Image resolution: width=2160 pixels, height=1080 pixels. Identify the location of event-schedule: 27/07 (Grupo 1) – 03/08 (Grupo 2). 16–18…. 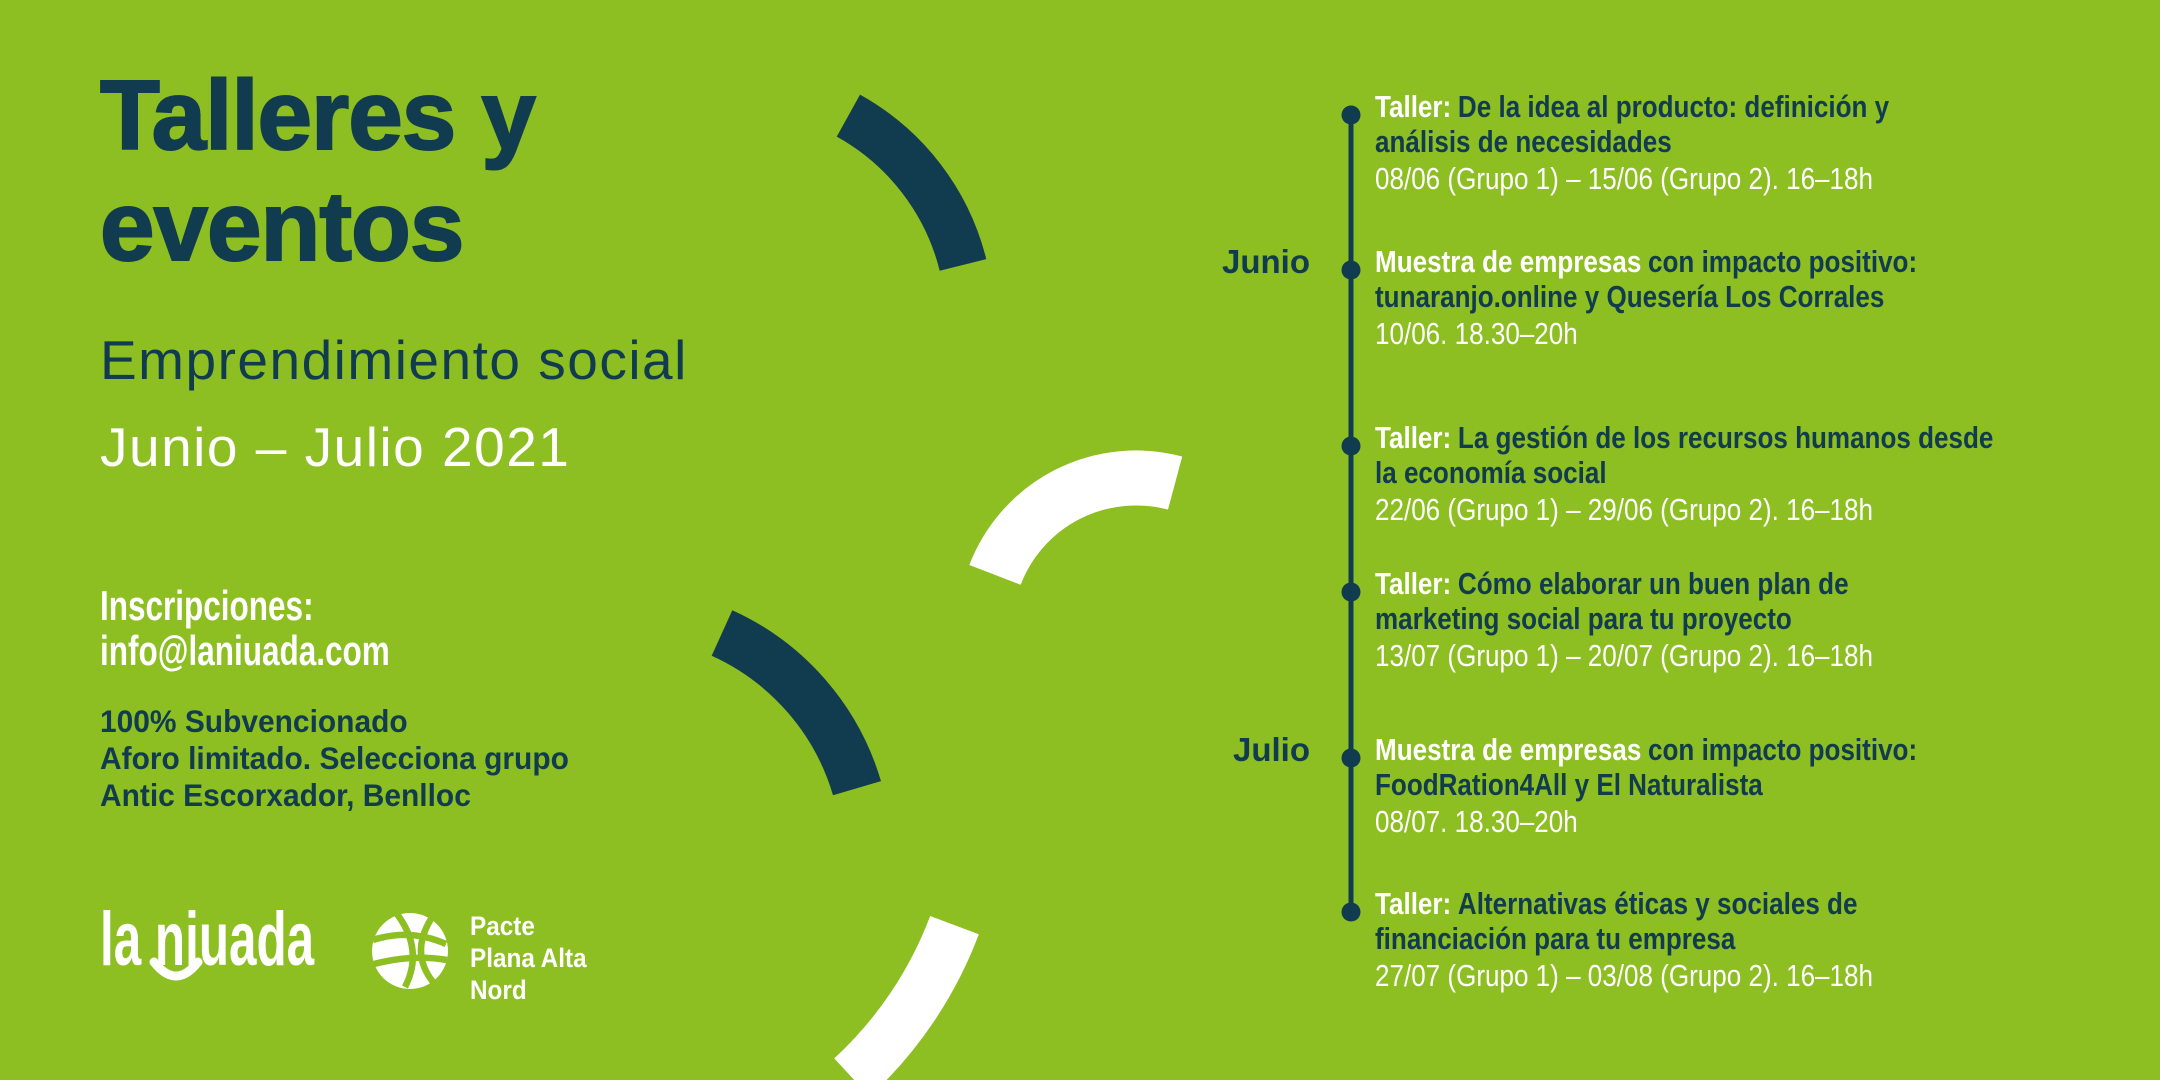
(1624, 975).